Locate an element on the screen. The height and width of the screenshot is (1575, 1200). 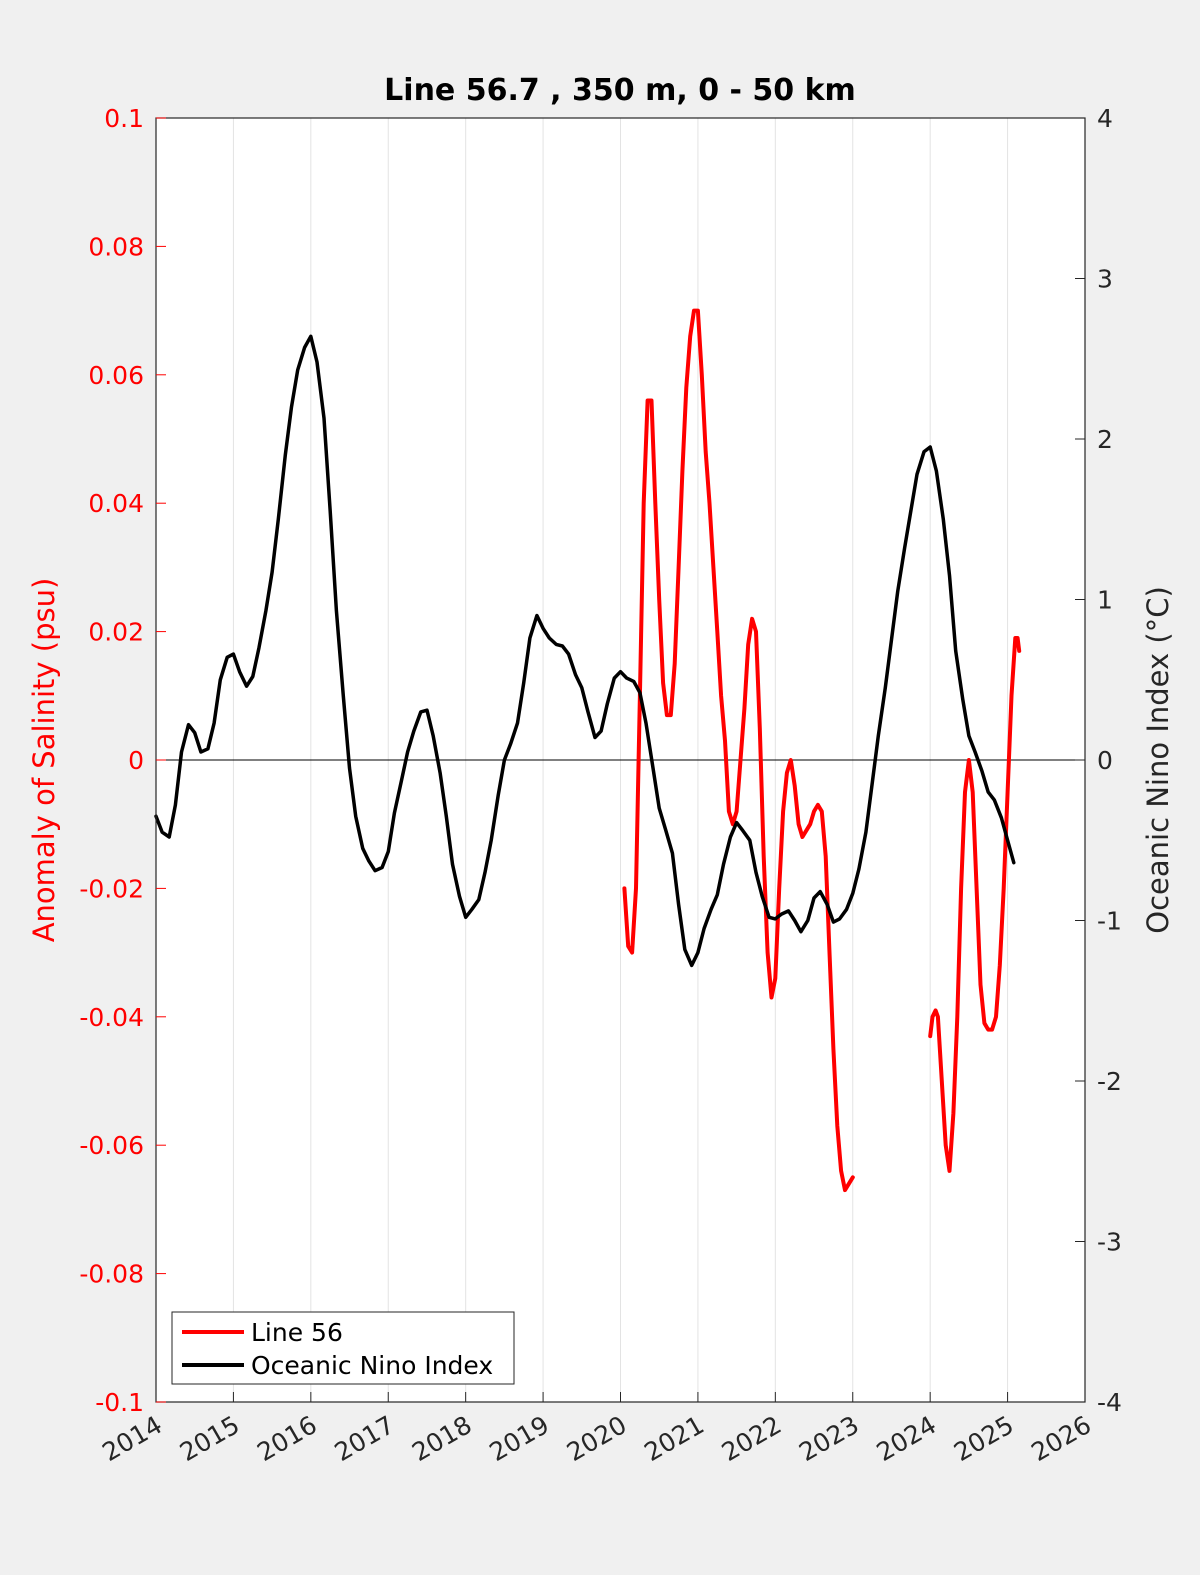
right-tick-label: 0 is located at coordinates (1105, 760).